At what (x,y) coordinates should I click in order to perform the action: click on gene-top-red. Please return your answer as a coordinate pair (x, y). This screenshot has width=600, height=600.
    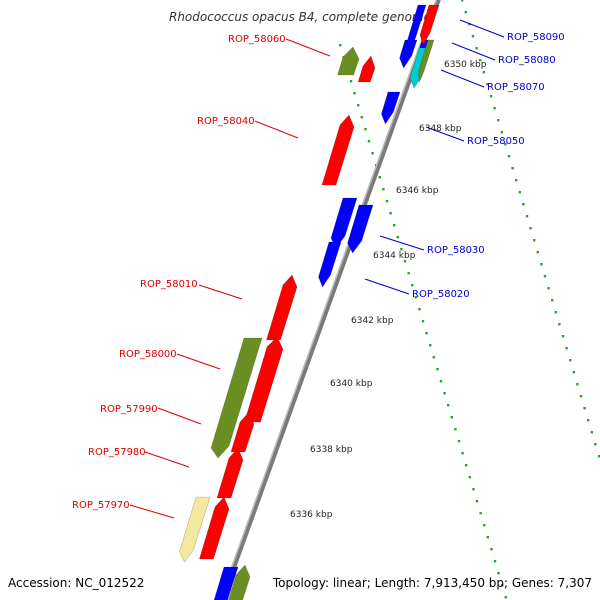
    Looking at the image, I should click on (429, 25).